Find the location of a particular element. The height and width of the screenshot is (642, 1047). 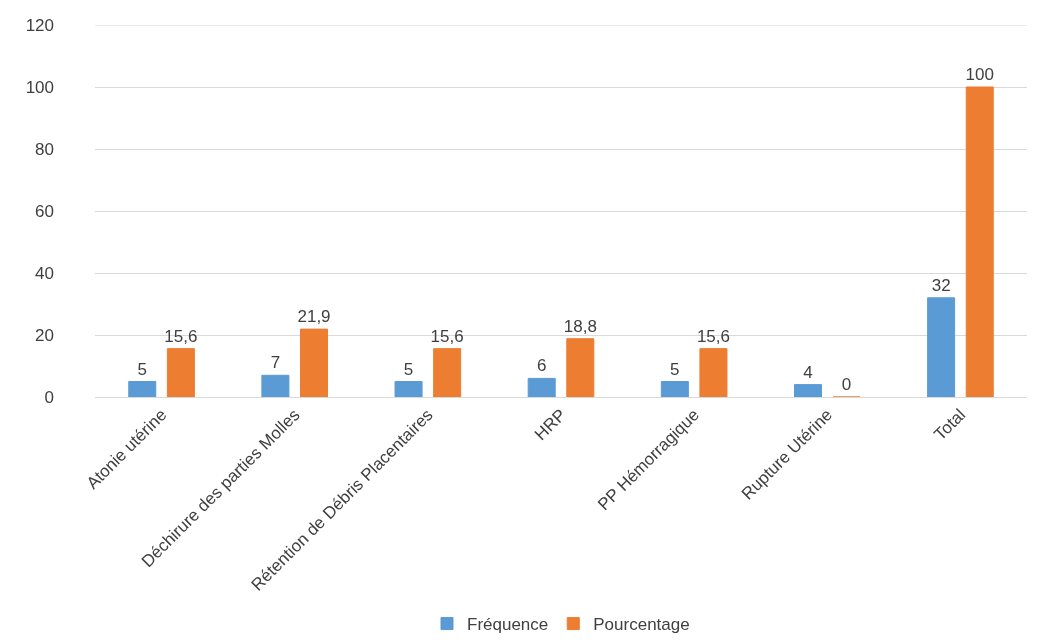

legend-label: Fréquence is located at coordinates (508, 625).